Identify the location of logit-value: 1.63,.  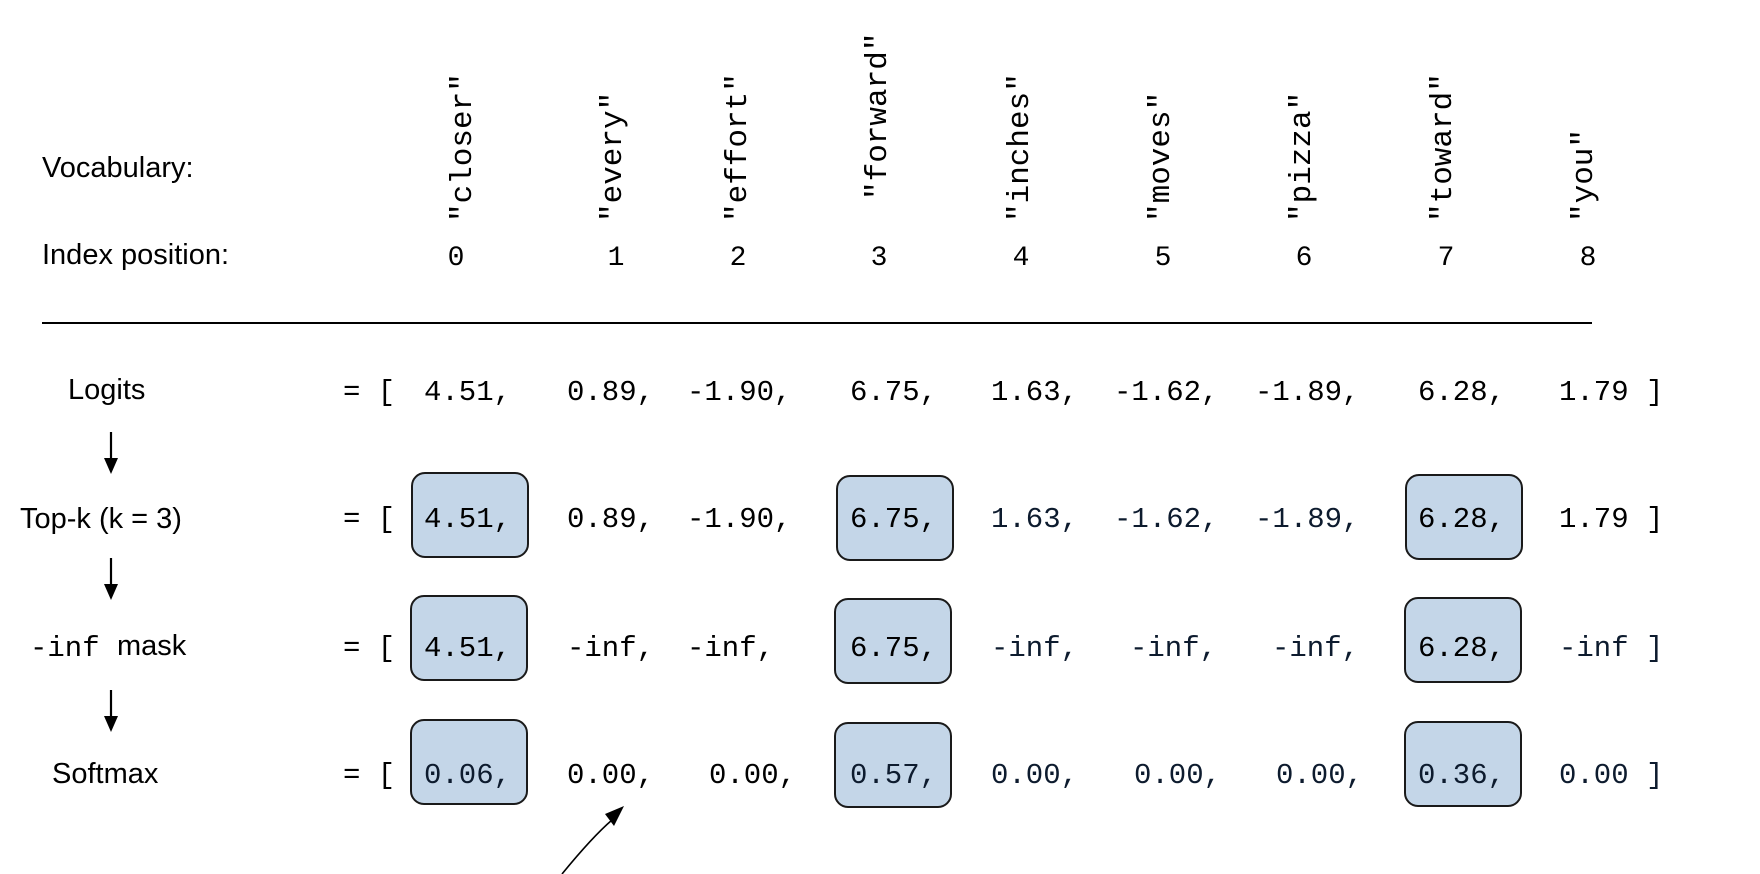
(1035, 392).